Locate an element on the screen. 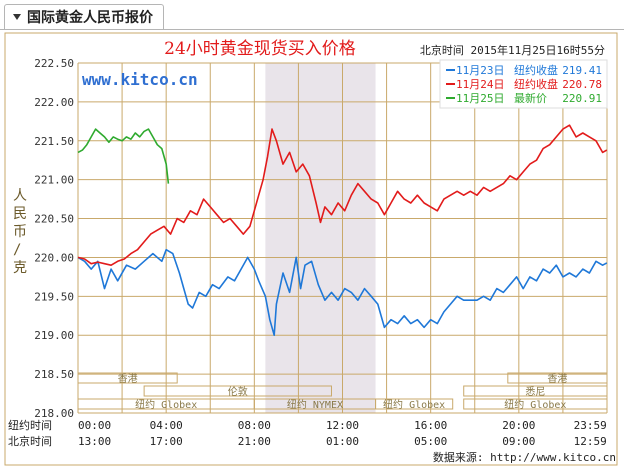 Image resolution: width=624 pixels, height=467 pixels. y-tick-label: 219.50 is located at coordinates (54, 296).